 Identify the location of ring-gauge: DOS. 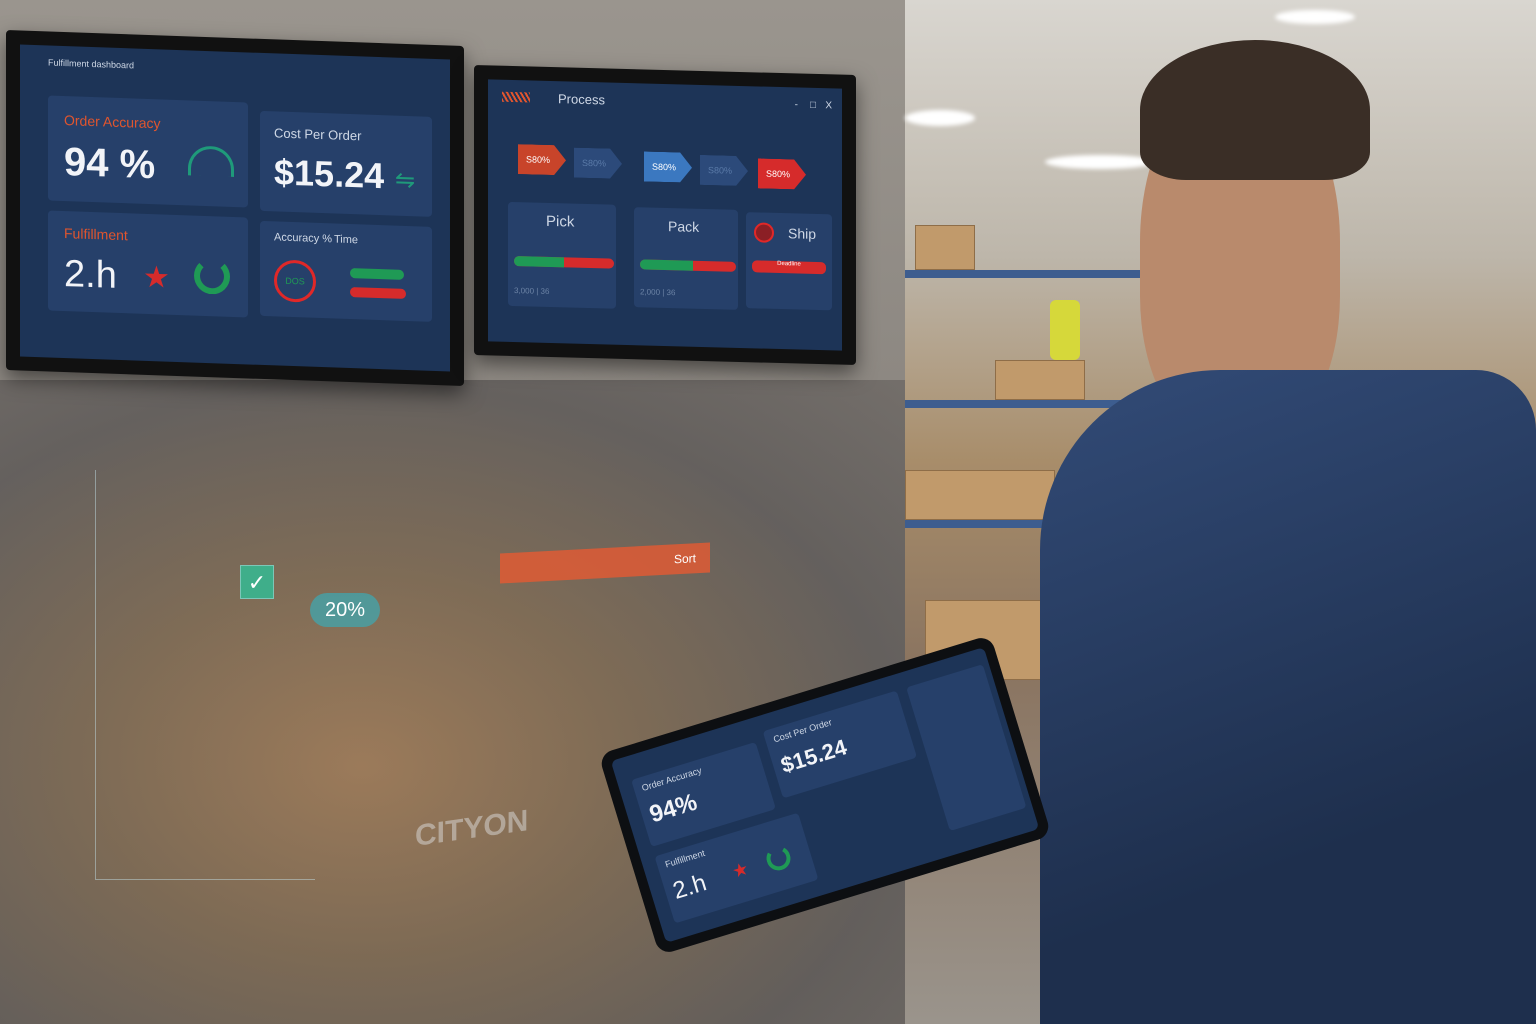
(295, 281).